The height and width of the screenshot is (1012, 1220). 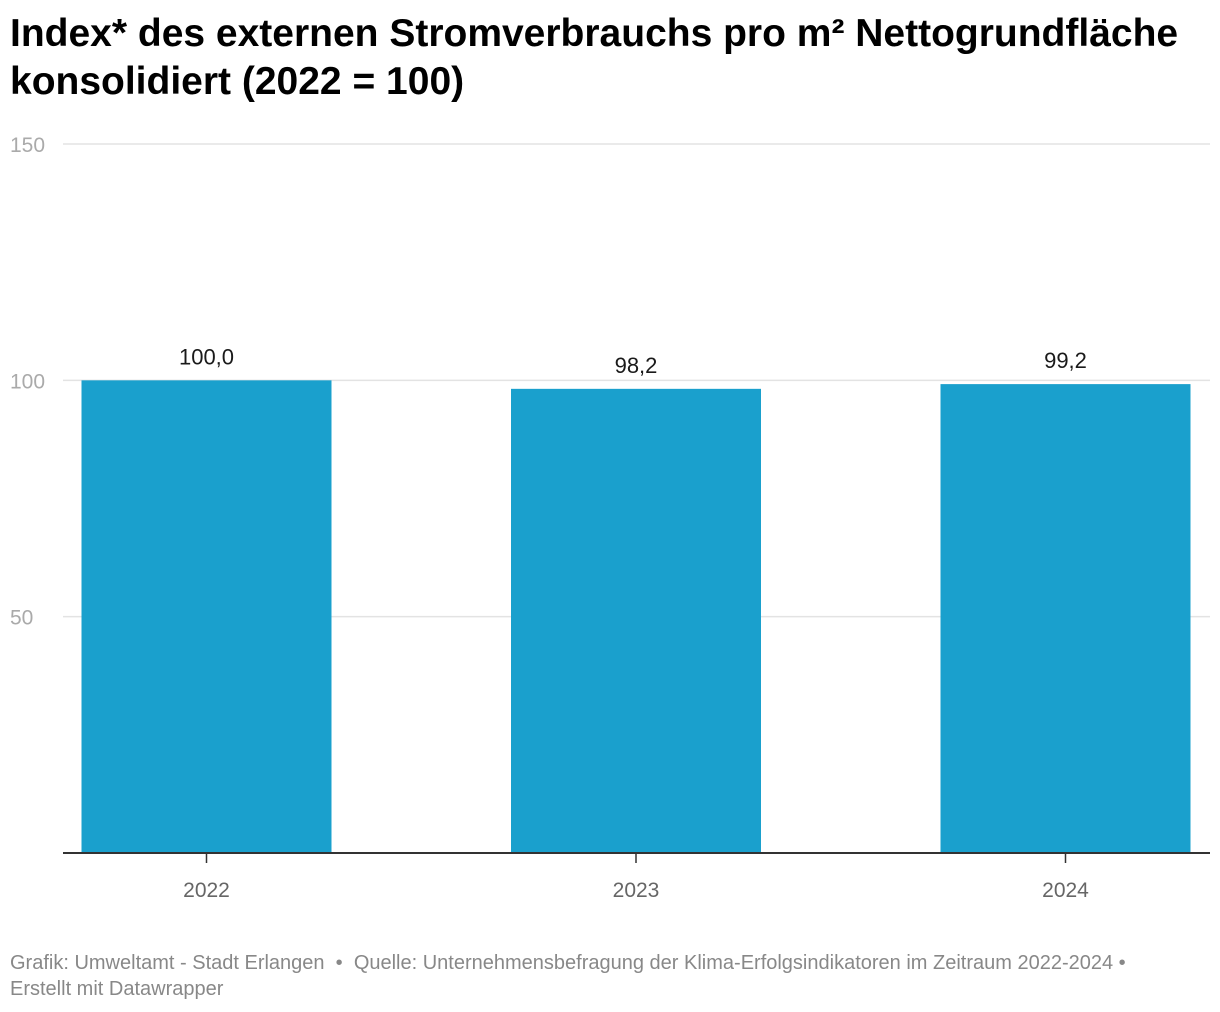 What do you see at coordinates (636, 877) in the screenshot?
I see `x-axis-ticks: 2022 2023 2024` at bounding box center [636, 877].